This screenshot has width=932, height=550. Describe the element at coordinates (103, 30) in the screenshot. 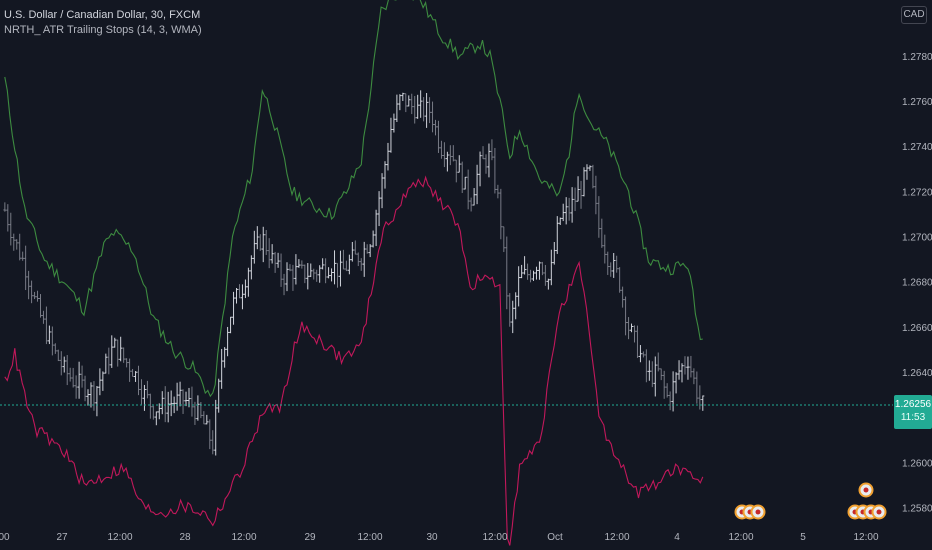

I see `indicator-title: NRTH_ ATR Trailing Stops (14, 3, WMA)` at that location.